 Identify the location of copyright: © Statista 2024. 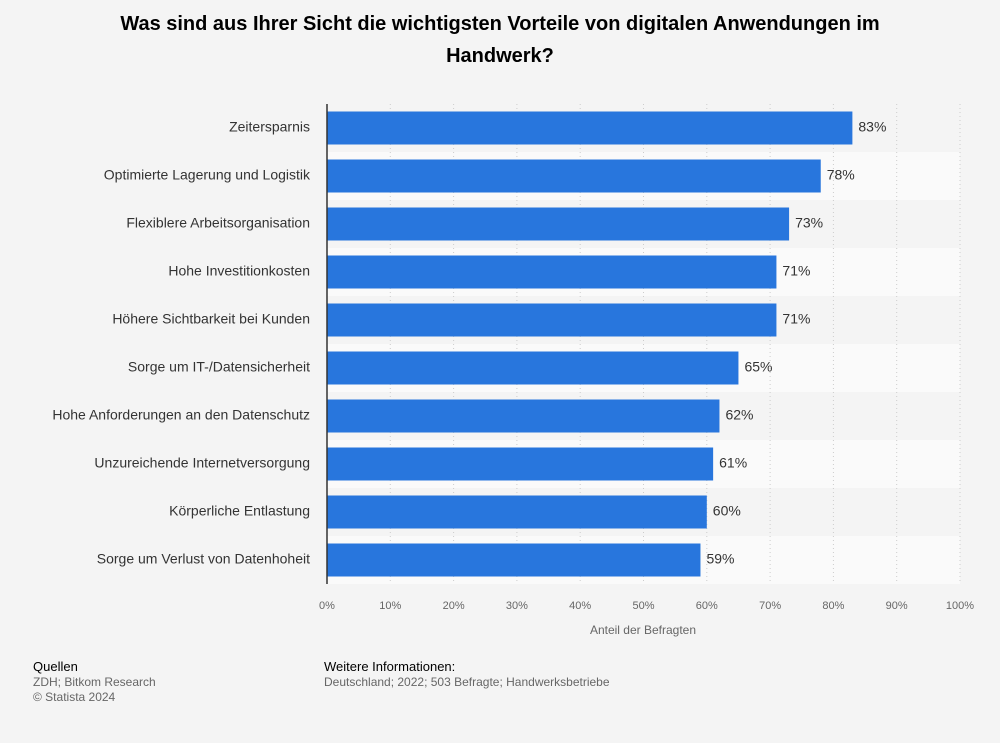
(74, 697).